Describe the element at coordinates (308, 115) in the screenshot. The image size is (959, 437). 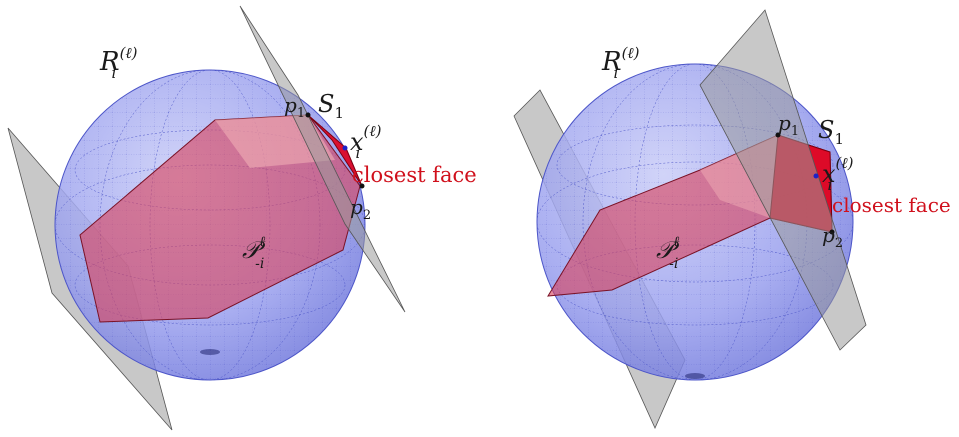
I see `point-p1` at that location.